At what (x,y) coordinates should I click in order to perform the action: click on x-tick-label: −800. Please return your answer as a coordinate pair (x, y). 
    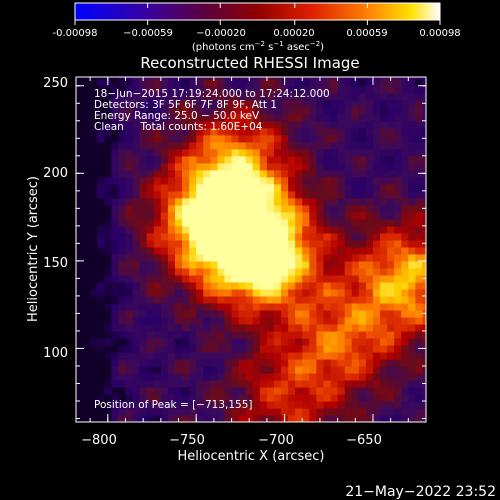
    Looking at the image, I should click on (99, 440).